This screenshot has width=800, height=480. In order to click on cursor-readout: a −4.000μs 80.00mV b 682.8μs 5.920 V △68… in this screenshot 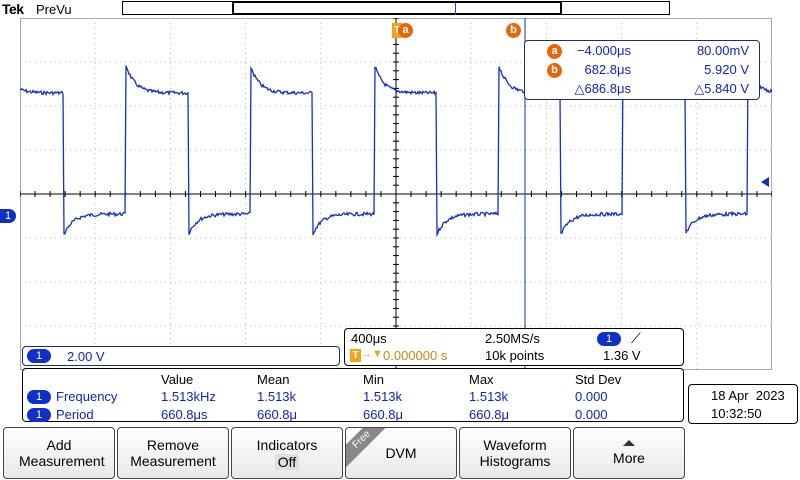, I will do `click(642, 70)`.